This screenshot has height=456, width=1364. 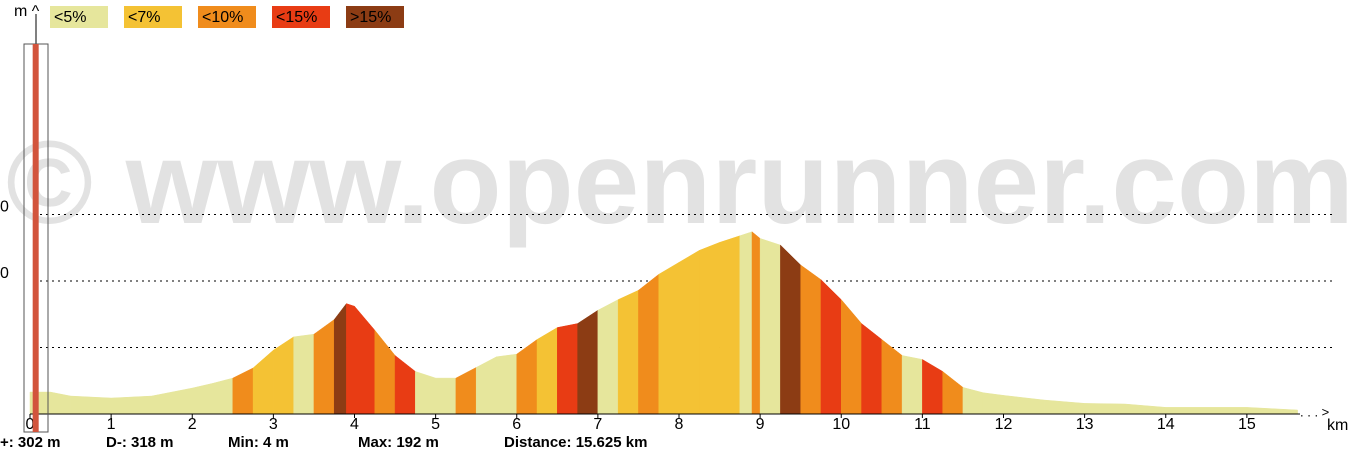 What do you see at coordinates (140, 442) in the screenshot?
I see `stat: D-: 318 m` at bounding box center [140, 442].